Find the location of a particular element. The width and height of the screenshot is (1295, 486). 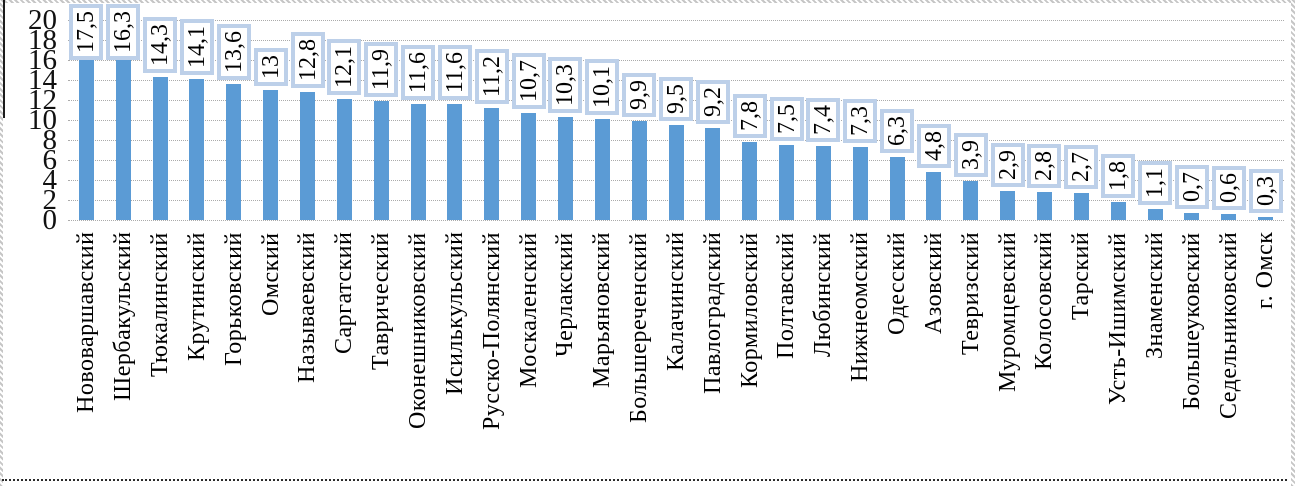

bar-value-text: 16,3 is located at coordinates (123, 32).